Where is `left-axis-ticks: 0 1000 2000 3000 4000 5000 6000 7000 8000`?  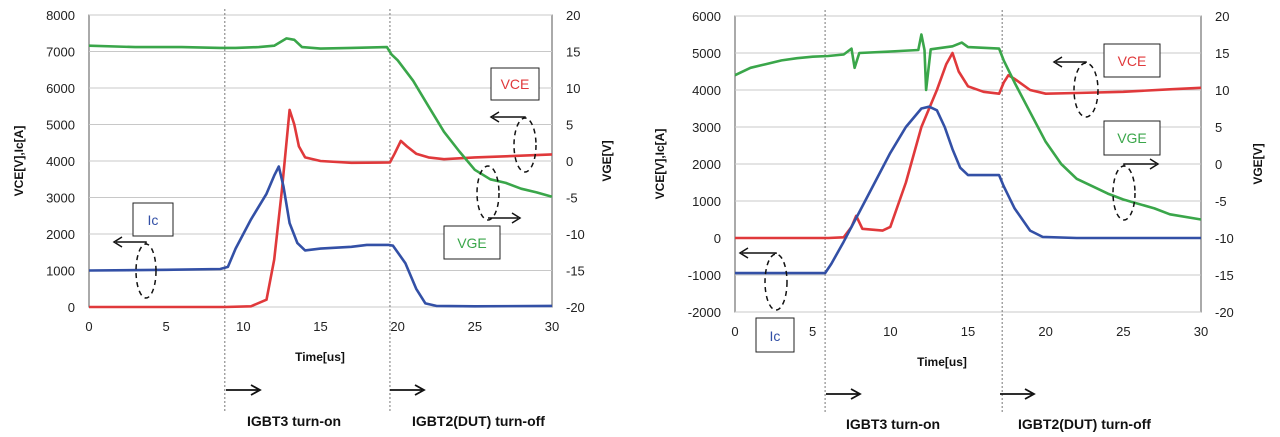
left-axis-ticks: 0 1000 2000 3000 4000 5000 6000 7000 8000 is located at coordinates (60, 161).